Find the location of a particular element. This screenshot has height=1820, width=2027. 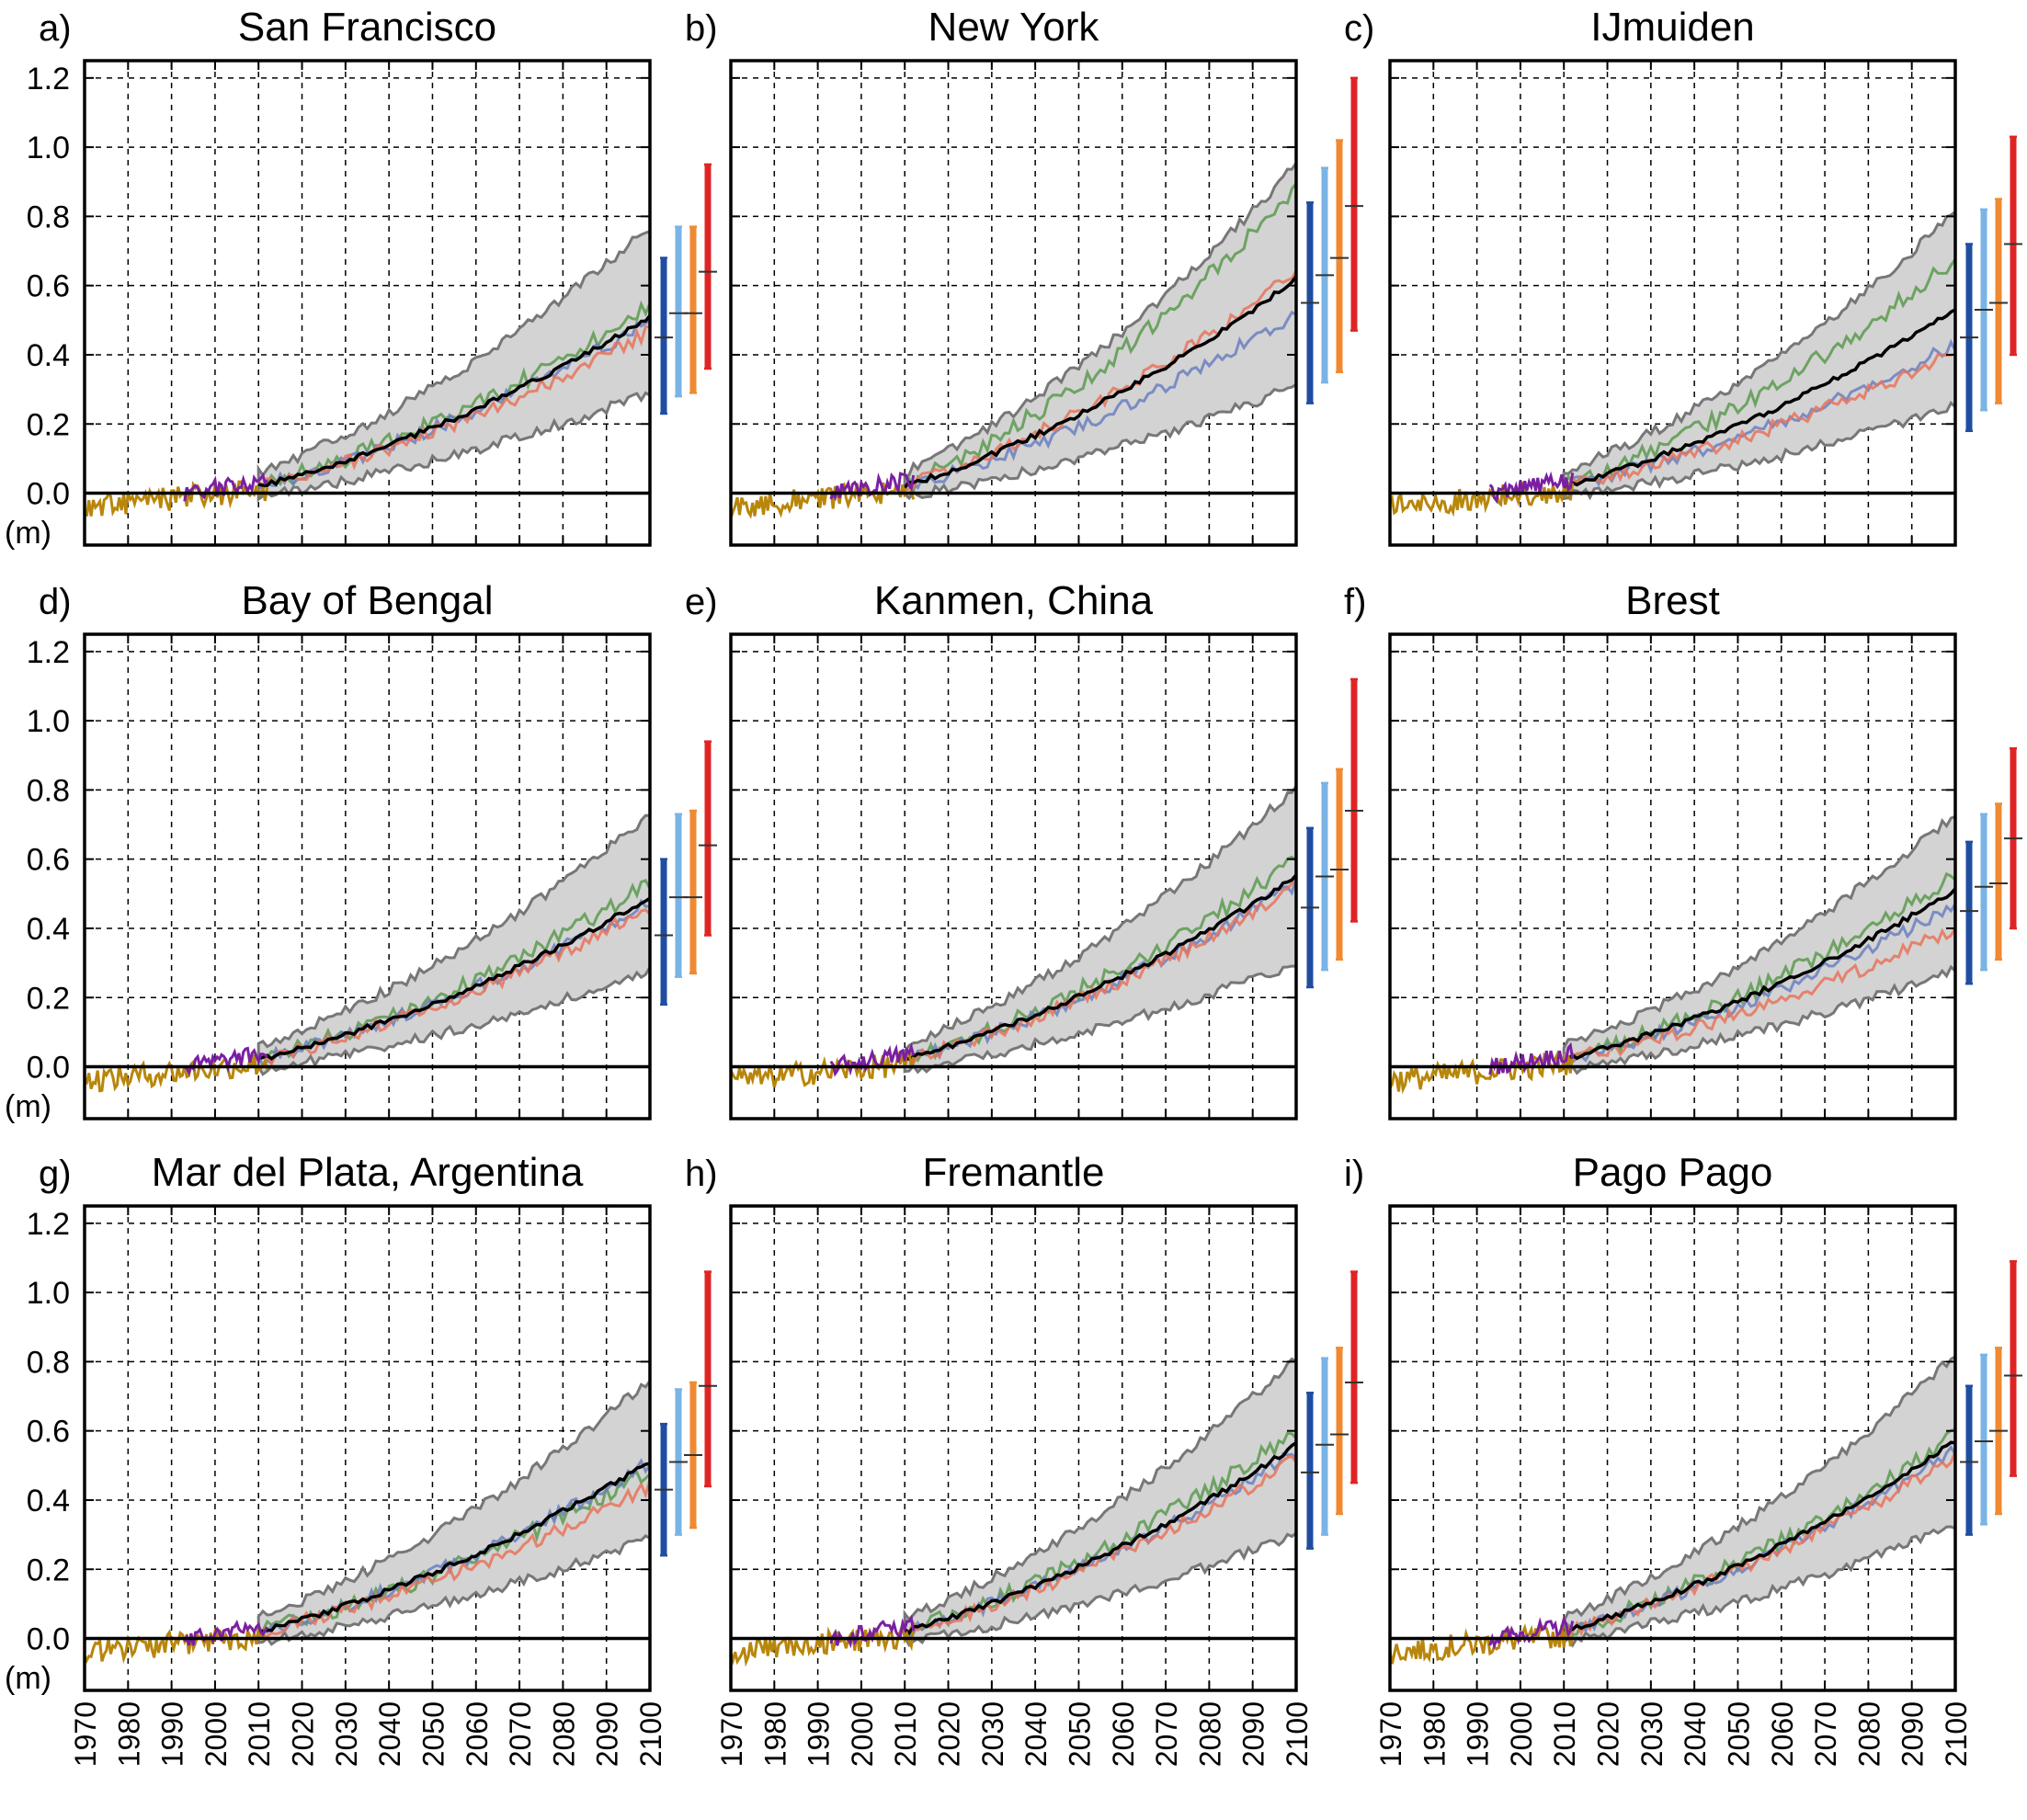

panel-letter: h) is located at coordinates (701, 1174).